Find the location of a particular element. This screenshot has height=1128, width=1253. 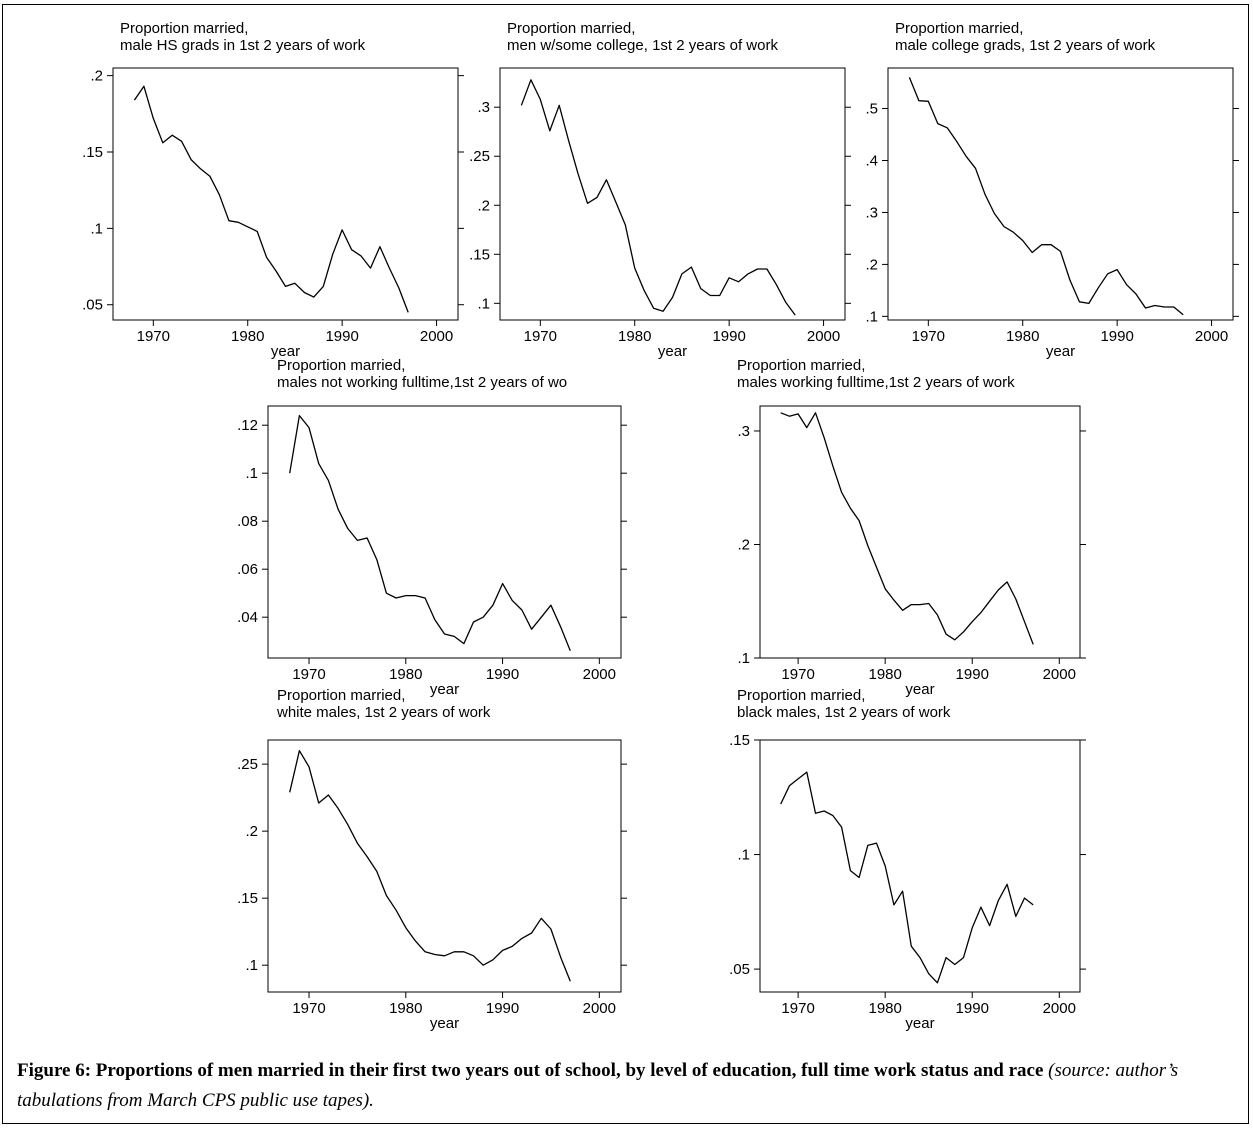

chart-svg: .1 .15 .2 .25 1970 1980 1990 2000 year is located at coordinates (432, 885).